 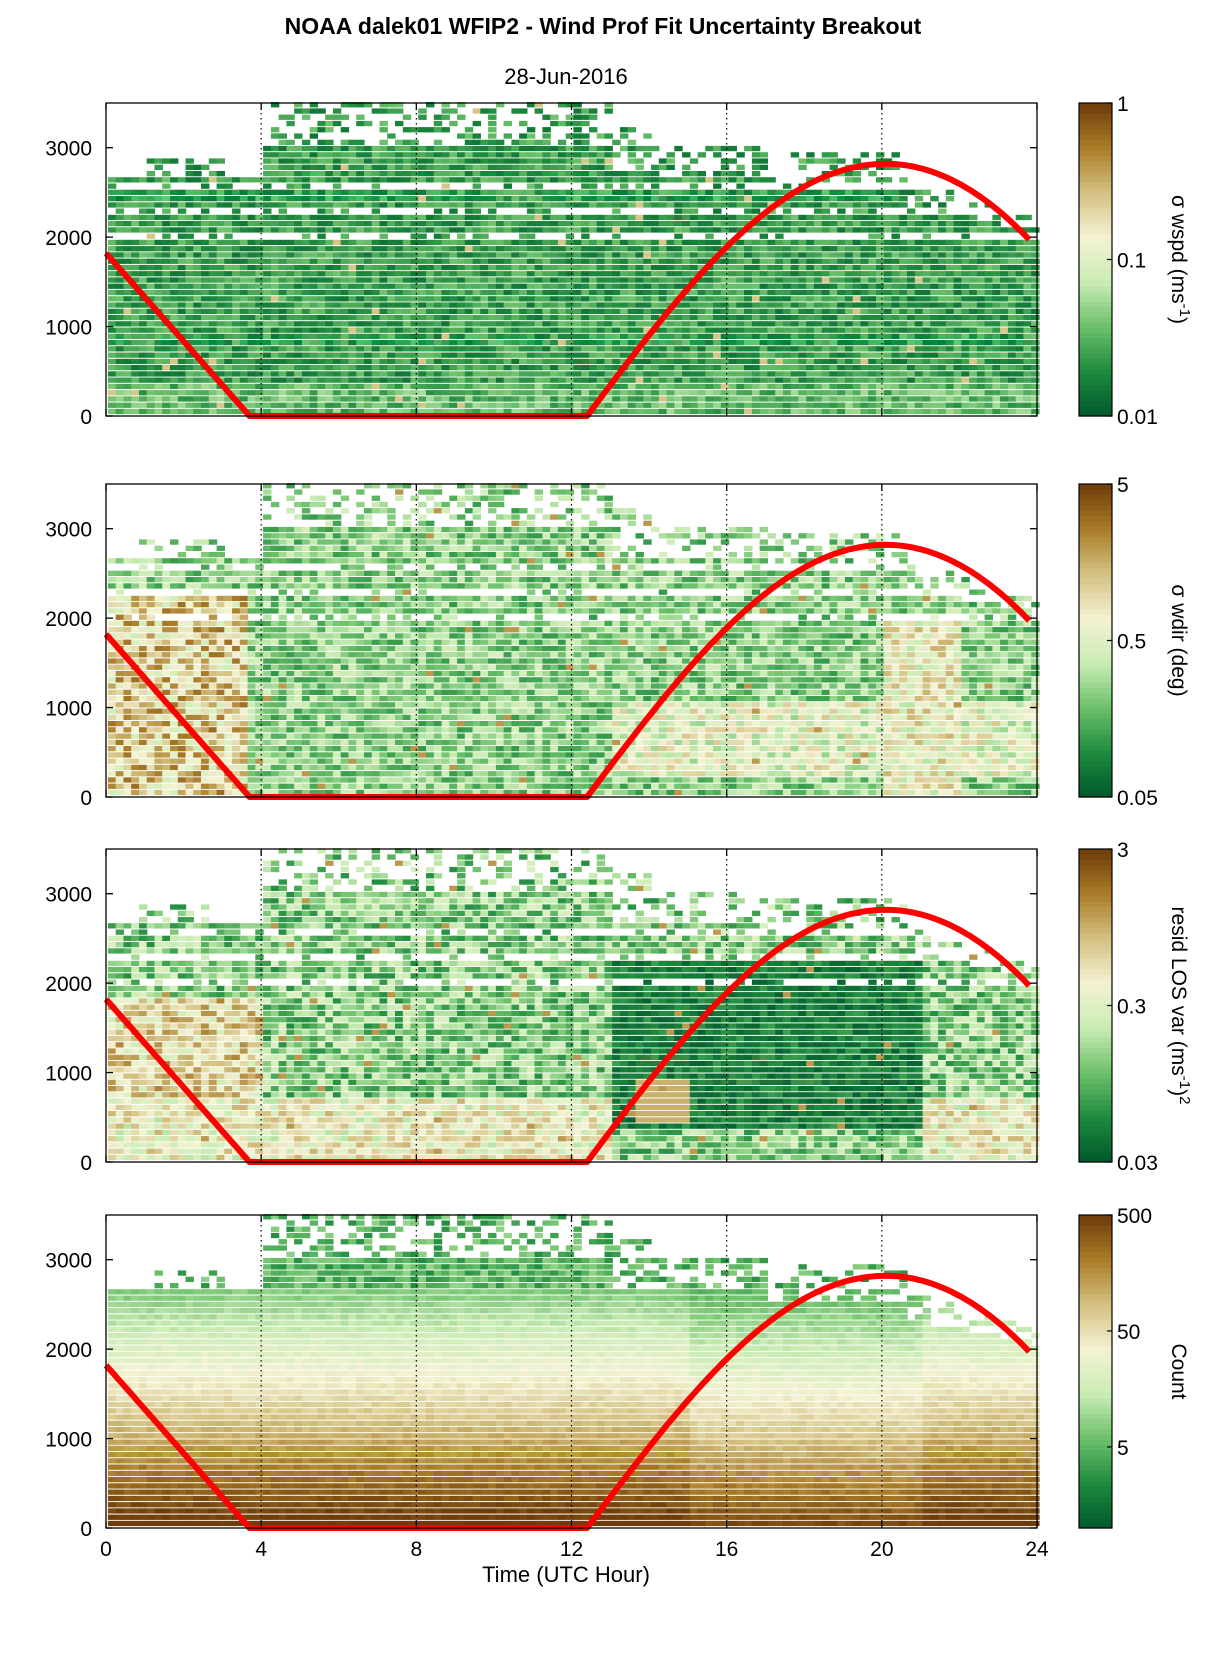 I want to click on colorbar-tick-label: 0.01, so click(x=1137, y=417).